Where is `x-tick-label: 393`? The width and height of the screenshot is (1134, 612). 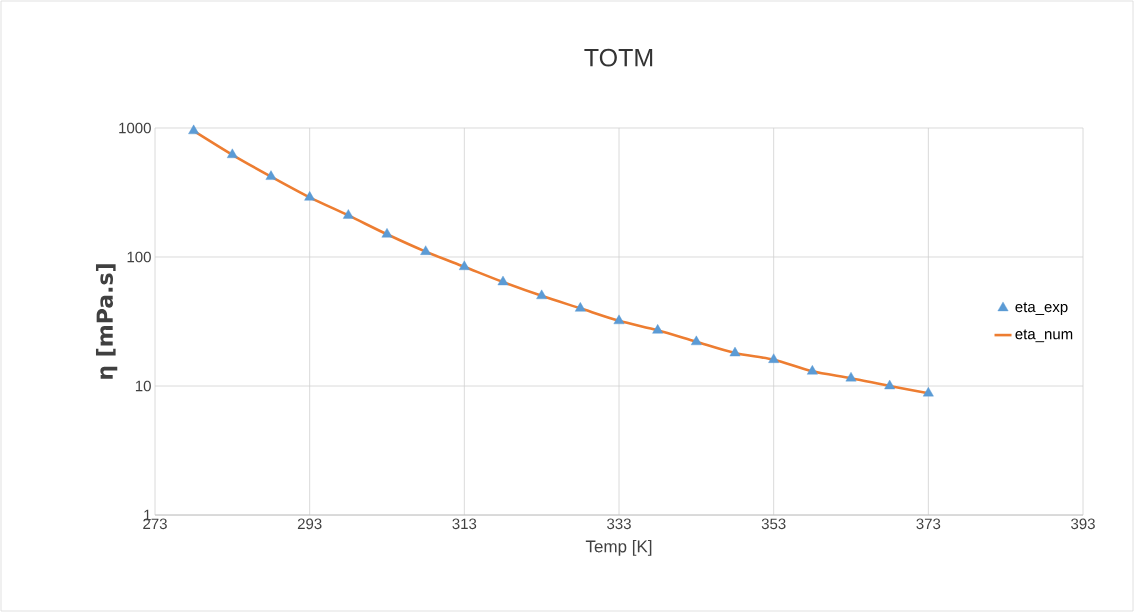 x-tick-label: 393 is located at coordinates (1083, 524).